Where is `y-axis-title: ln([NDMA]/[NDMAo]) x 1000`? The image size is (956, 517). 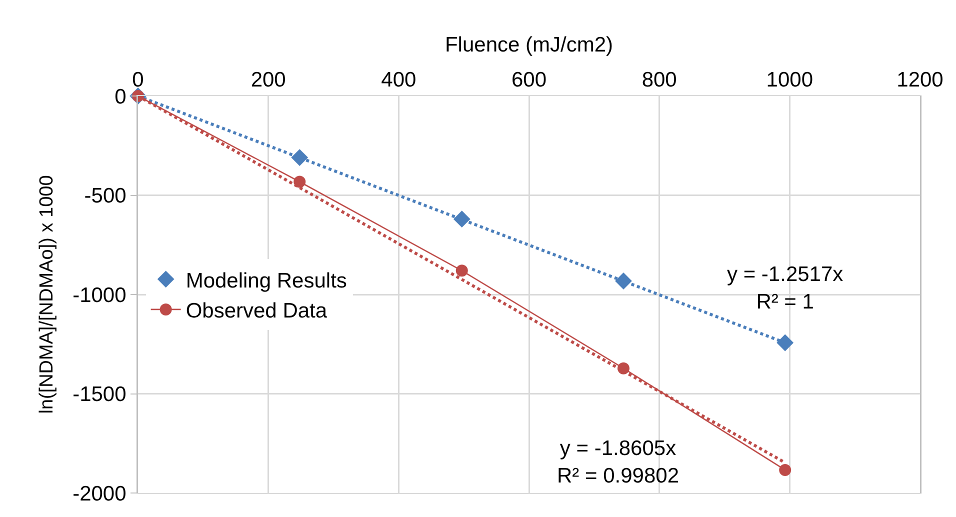
y-axis-title: ln([NDMA]/[NDMAo]) x 1000 is located at coordinates (47, 294).